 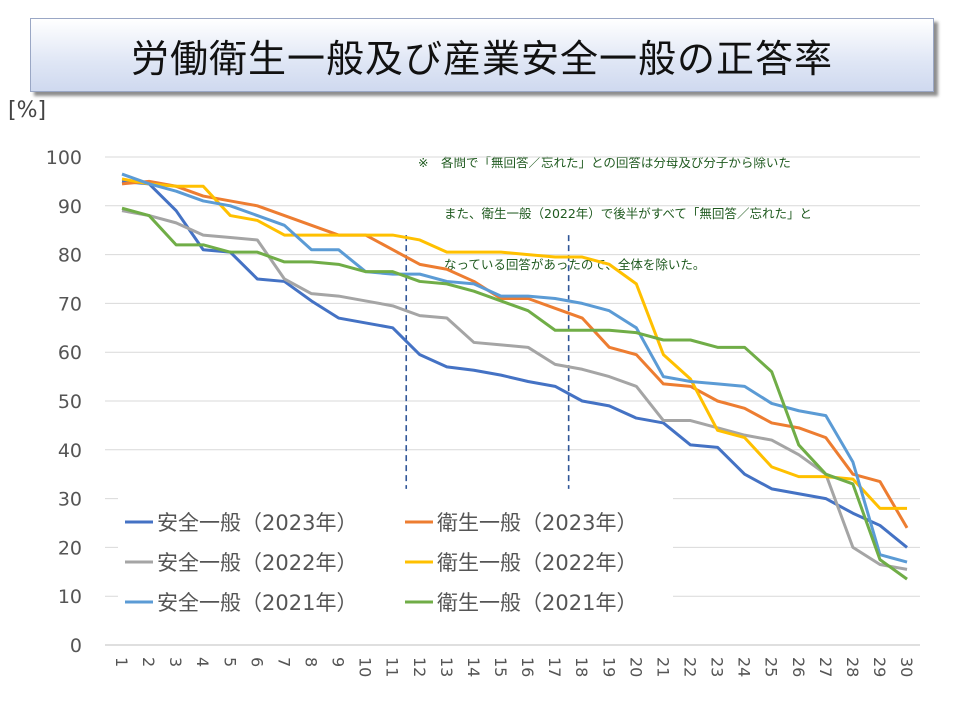 What do you see at coordinates (604, 162) in the screenshot?
I see `note-line-1: ※ 各問で「無回答／忘れた」との回答は分母及び分子から除いた` at bounding box center [604, 162].